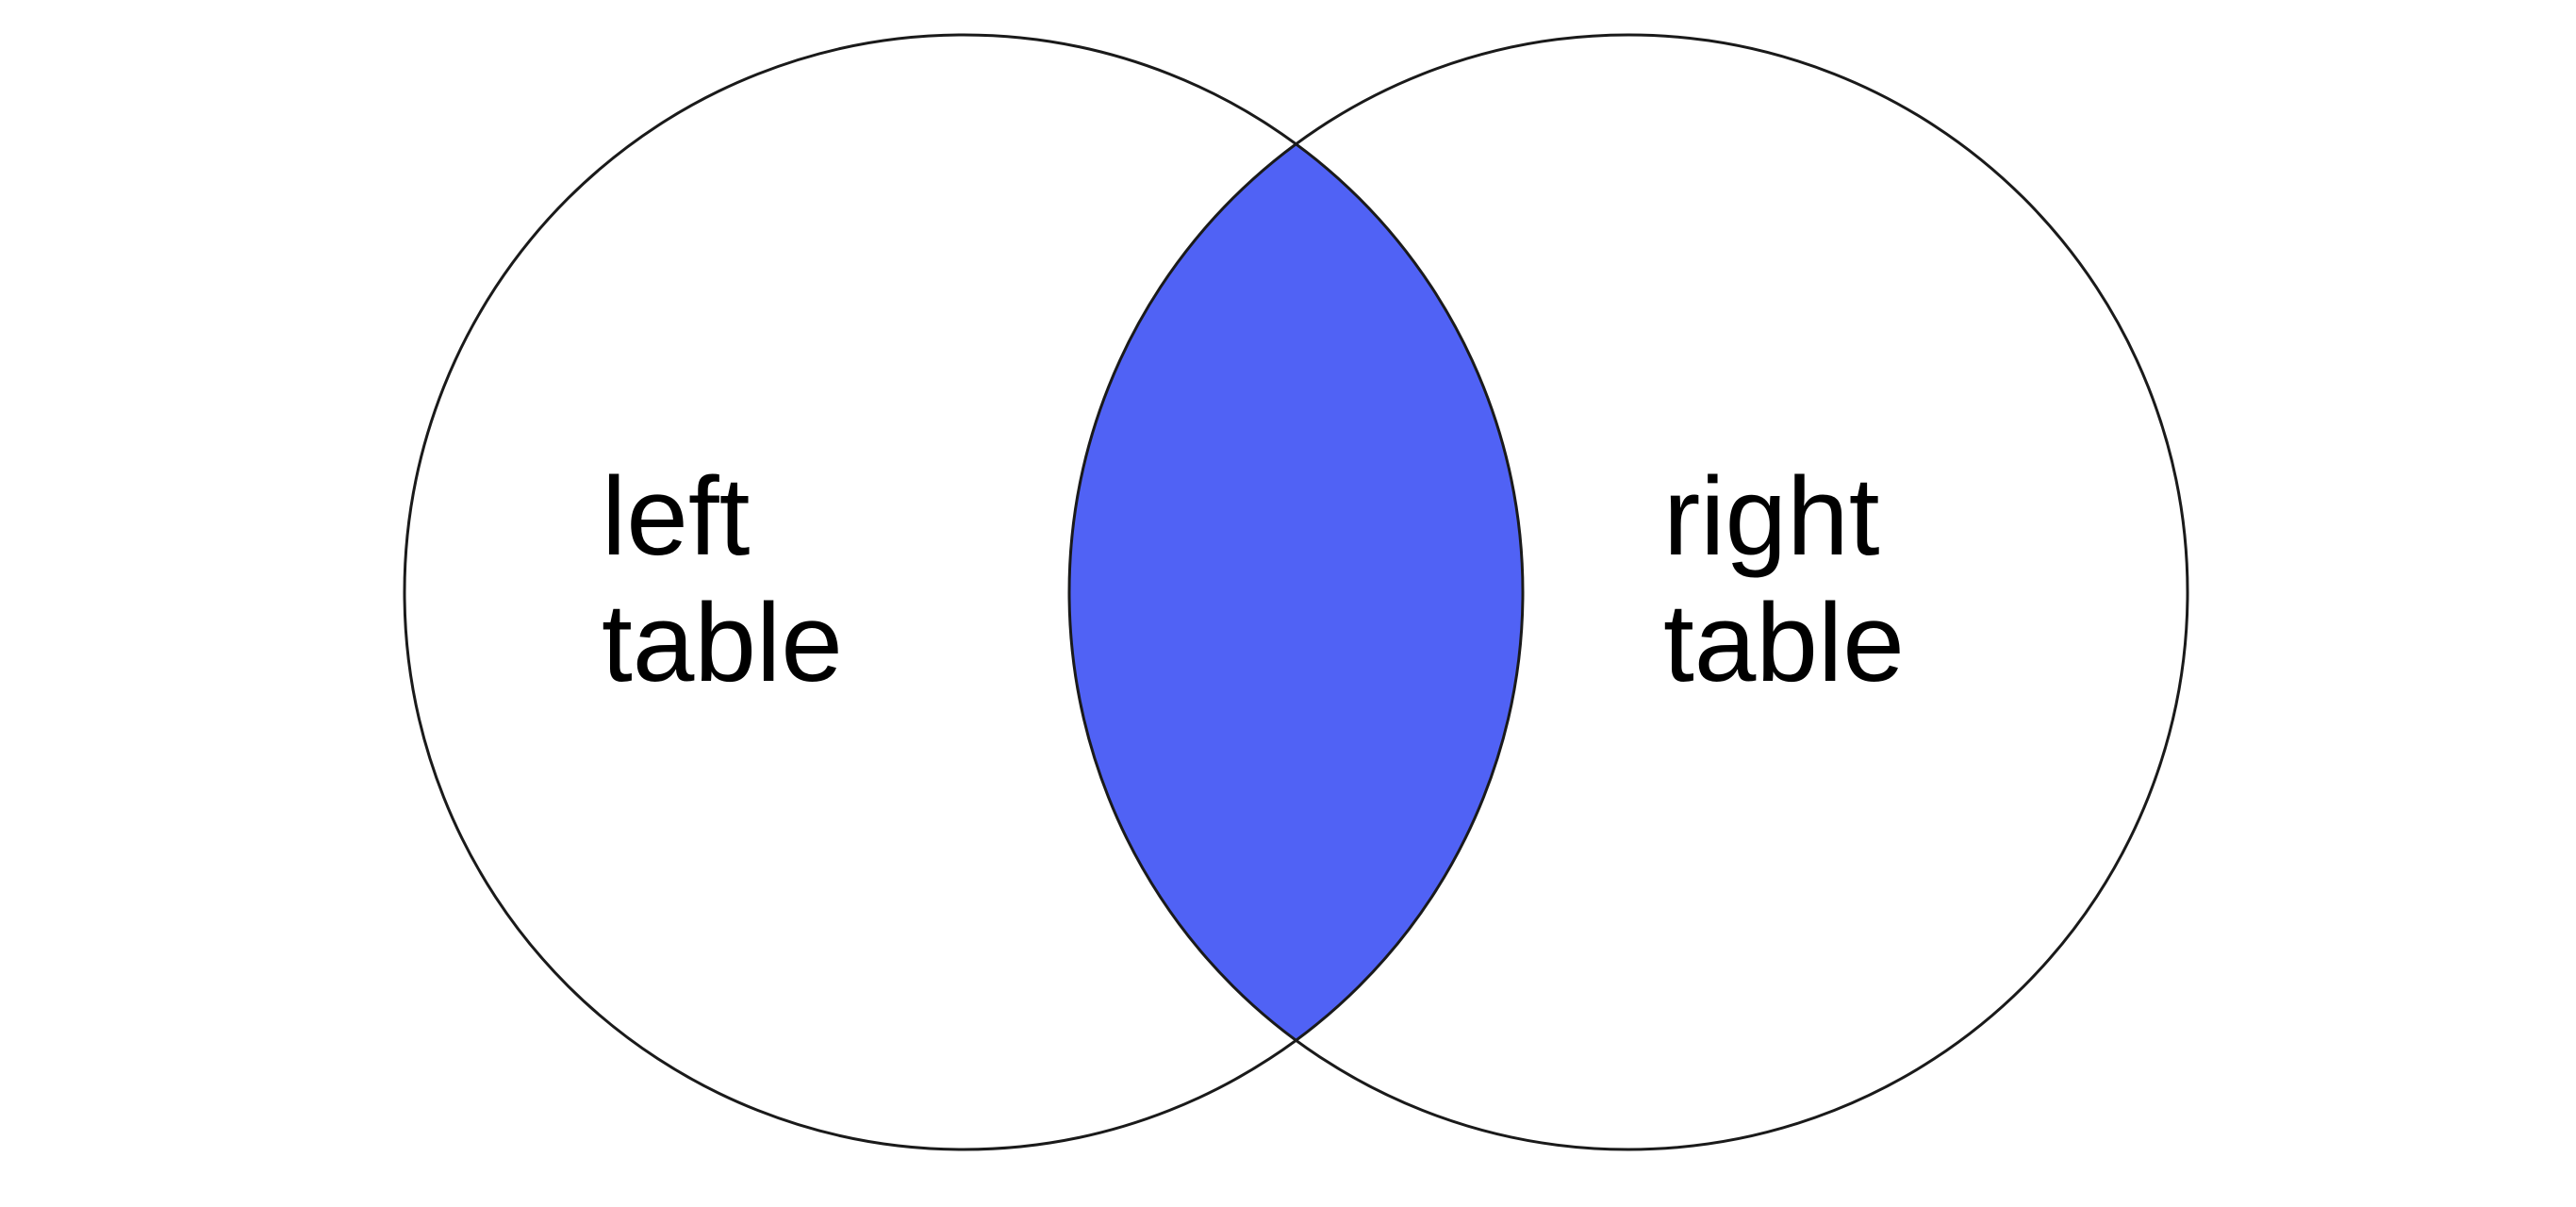 This screenshot has width=2576, height=1207. Describe the element at coordinates (1784, 643) in the screenshot. I see `right-table-label-line-2: table` at that location.